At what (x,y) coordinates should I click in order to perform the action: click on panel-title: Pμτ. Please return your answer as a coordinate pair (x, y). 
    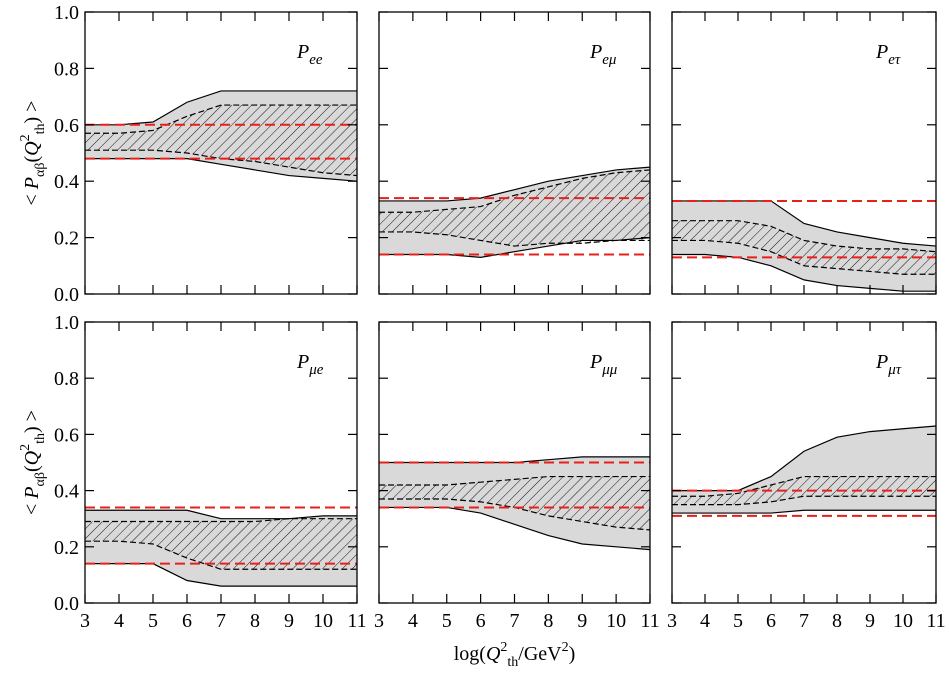
    Looking at the image, I should click on (888, 364).